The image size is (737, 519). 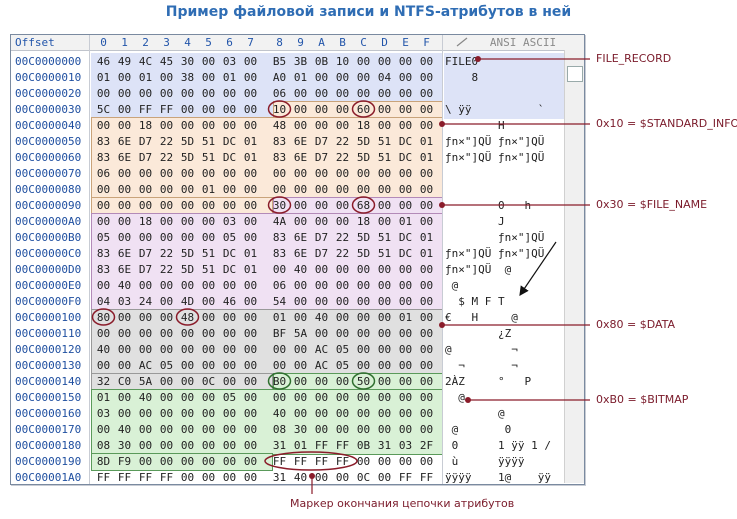 I want to click on hex-byte: 5D, so click(x=187, y=253).